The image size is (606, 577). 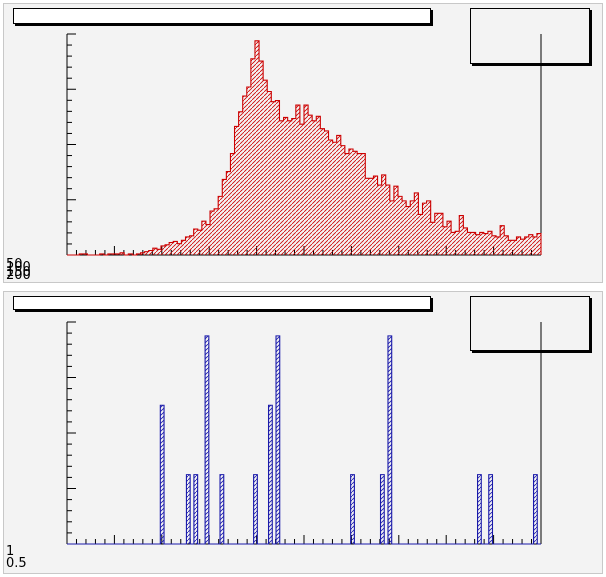 I want to click on top-title-box, so click(x=222, y=16).